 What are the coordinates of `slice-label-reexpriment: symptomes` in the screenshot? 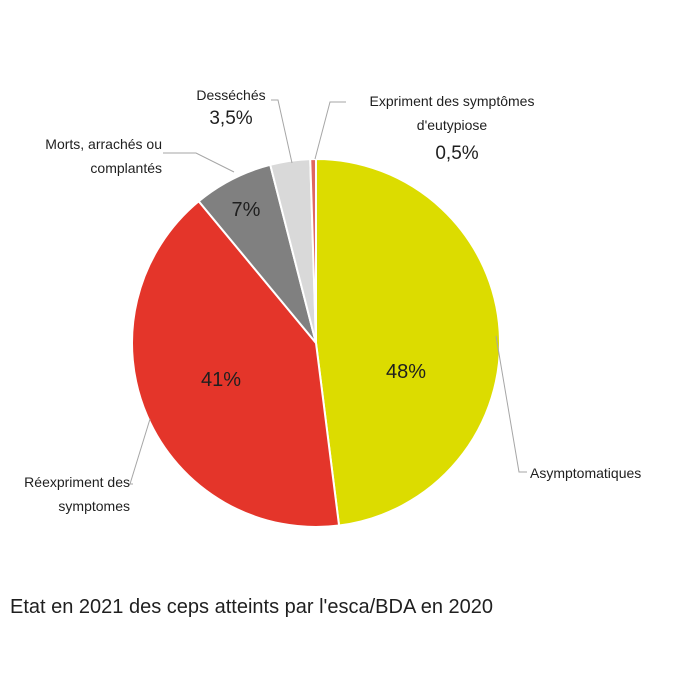 It's located at (94, 506).